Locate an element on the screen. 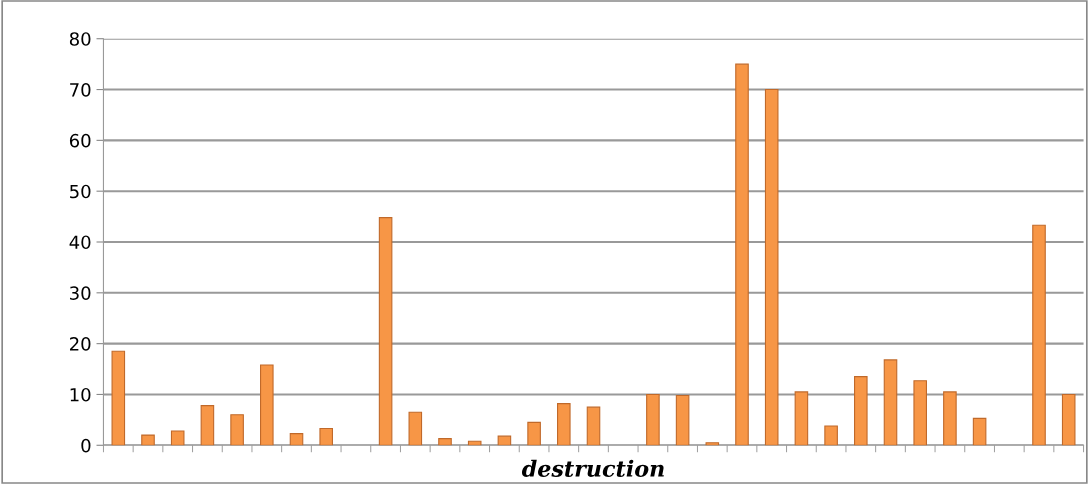 Image resolution: width=1089 pixels, height=484 pixels. y-tick-label: 30 is located at coordinates (80, 293).